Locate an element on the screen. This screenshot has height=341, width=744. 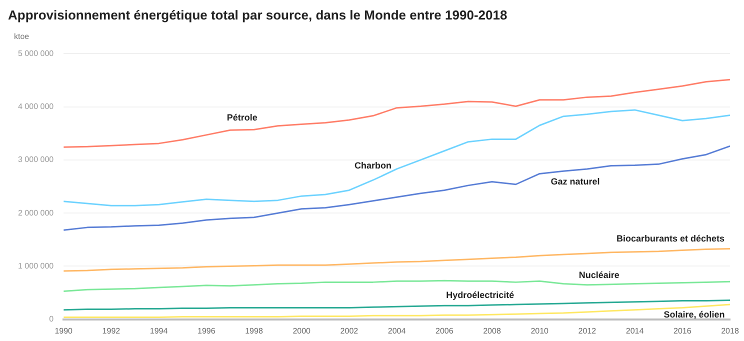
series-label: Gaz naturel is located at coordinates (575, 181).